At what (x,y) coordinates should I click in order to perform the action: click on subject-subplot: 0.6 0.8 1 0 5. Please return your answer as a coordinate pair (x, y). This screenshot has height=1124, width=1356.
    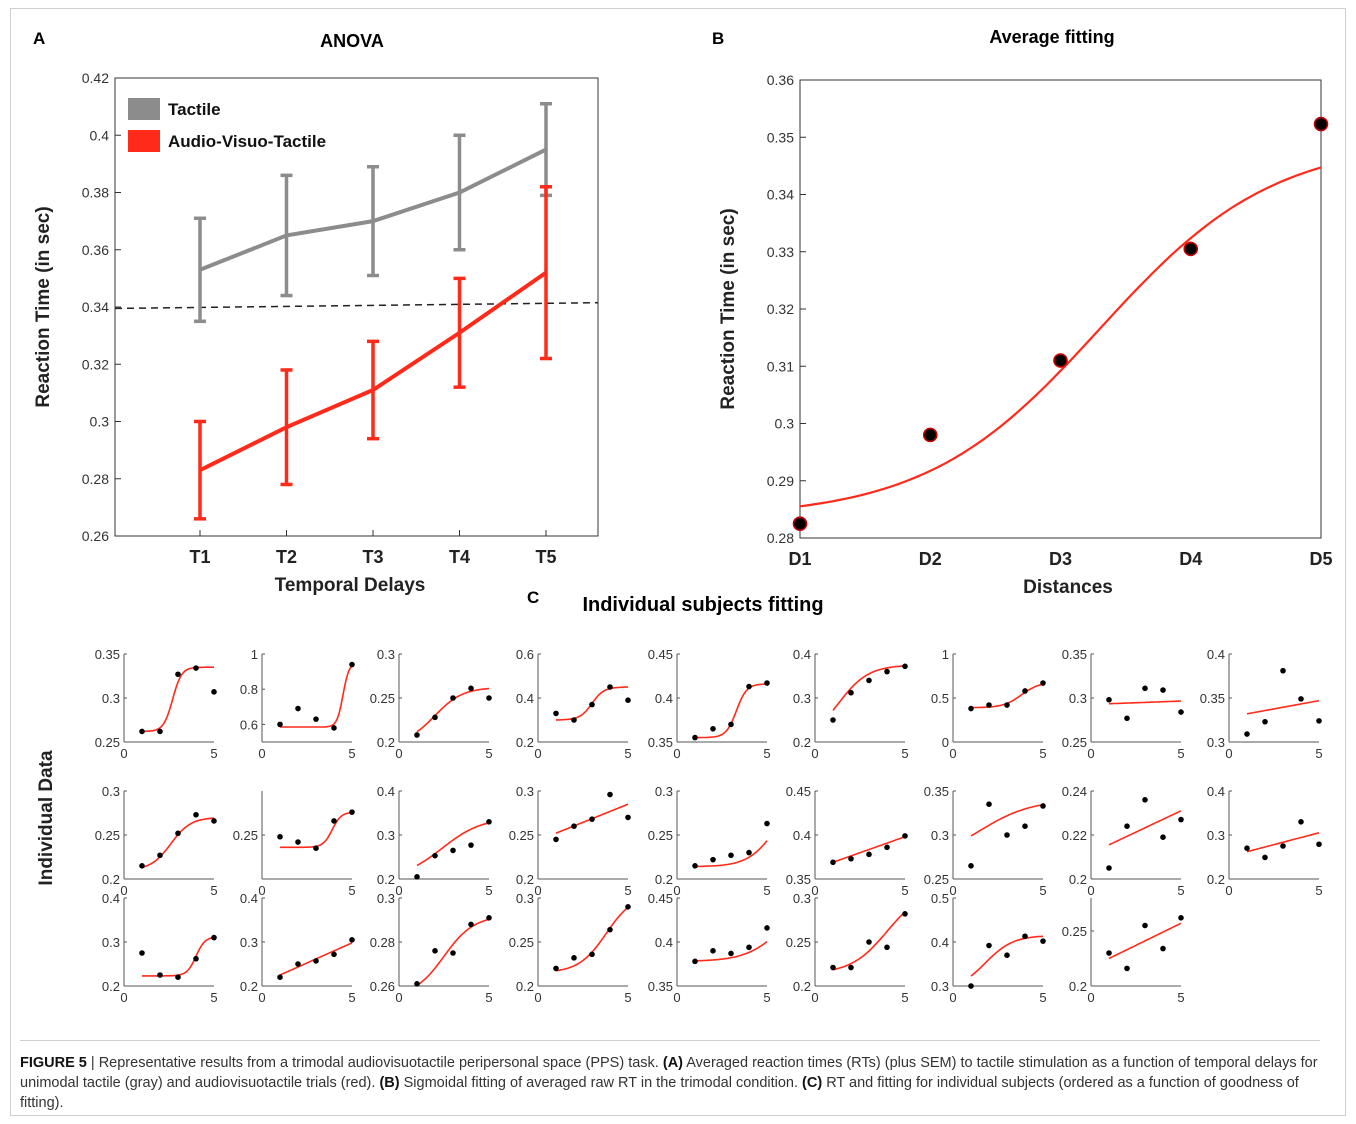
    Looking at the image, I should click on (298, 704).